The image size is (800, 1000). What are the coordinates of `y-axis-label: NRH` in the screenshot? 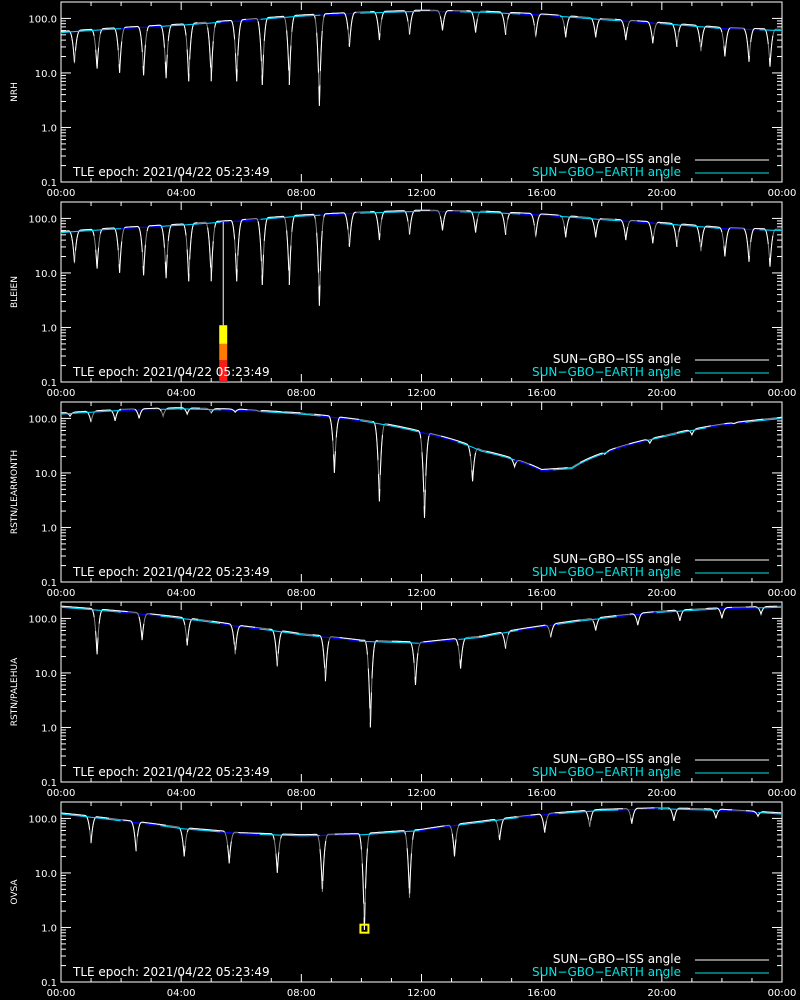 It's located at (15, 92).